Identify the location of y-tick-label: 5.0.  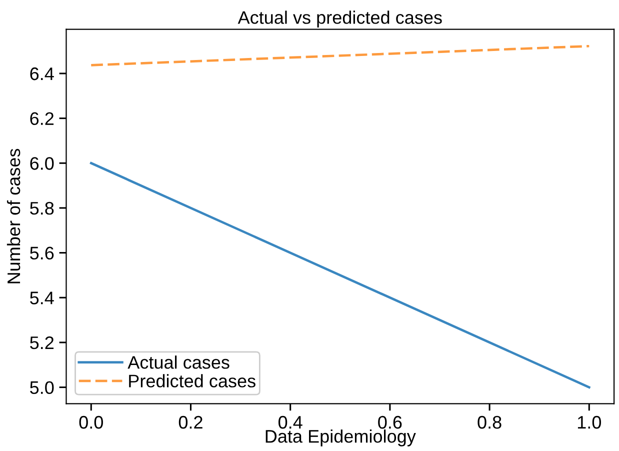
(42, 387).